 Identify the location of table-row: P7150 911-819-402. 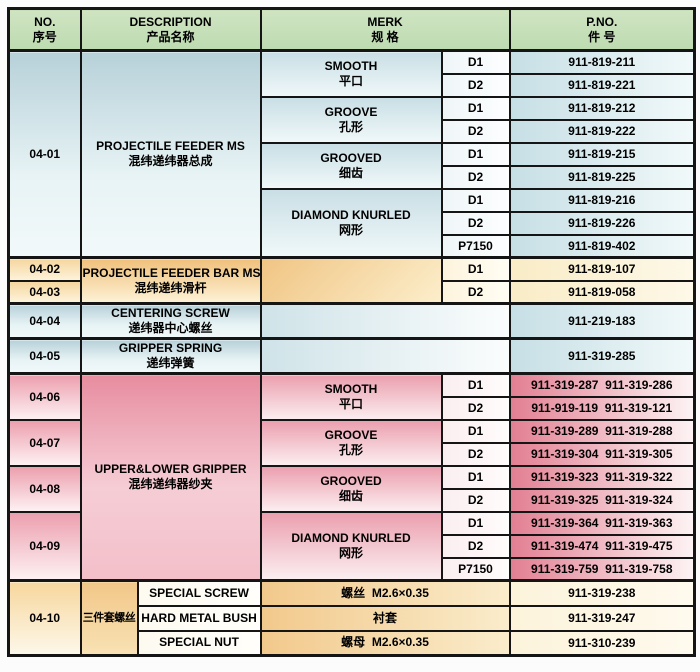
(352, 246).